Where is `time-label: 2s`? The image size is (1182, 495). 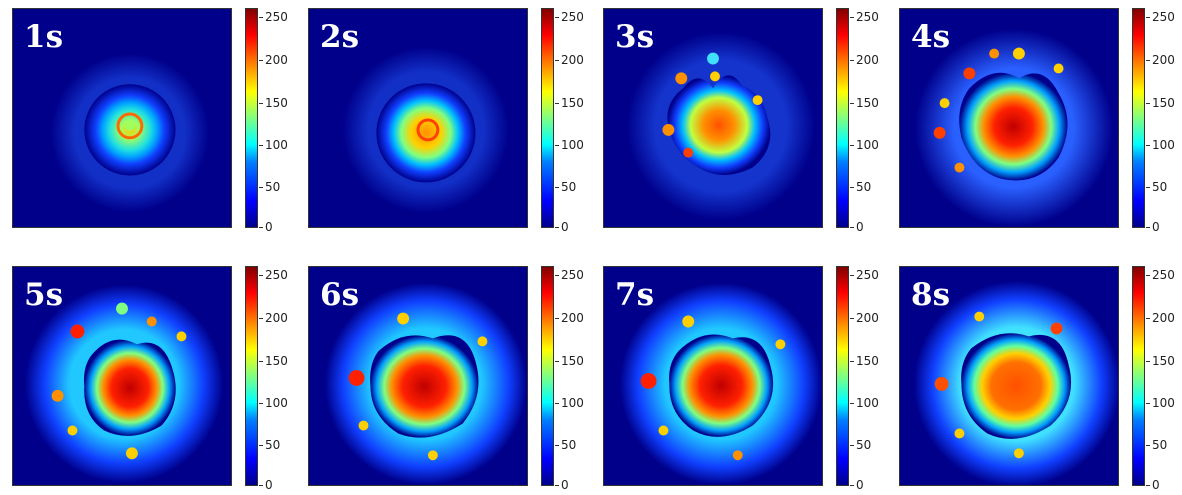 time-label: 2s is located at coordinates (340, 37).